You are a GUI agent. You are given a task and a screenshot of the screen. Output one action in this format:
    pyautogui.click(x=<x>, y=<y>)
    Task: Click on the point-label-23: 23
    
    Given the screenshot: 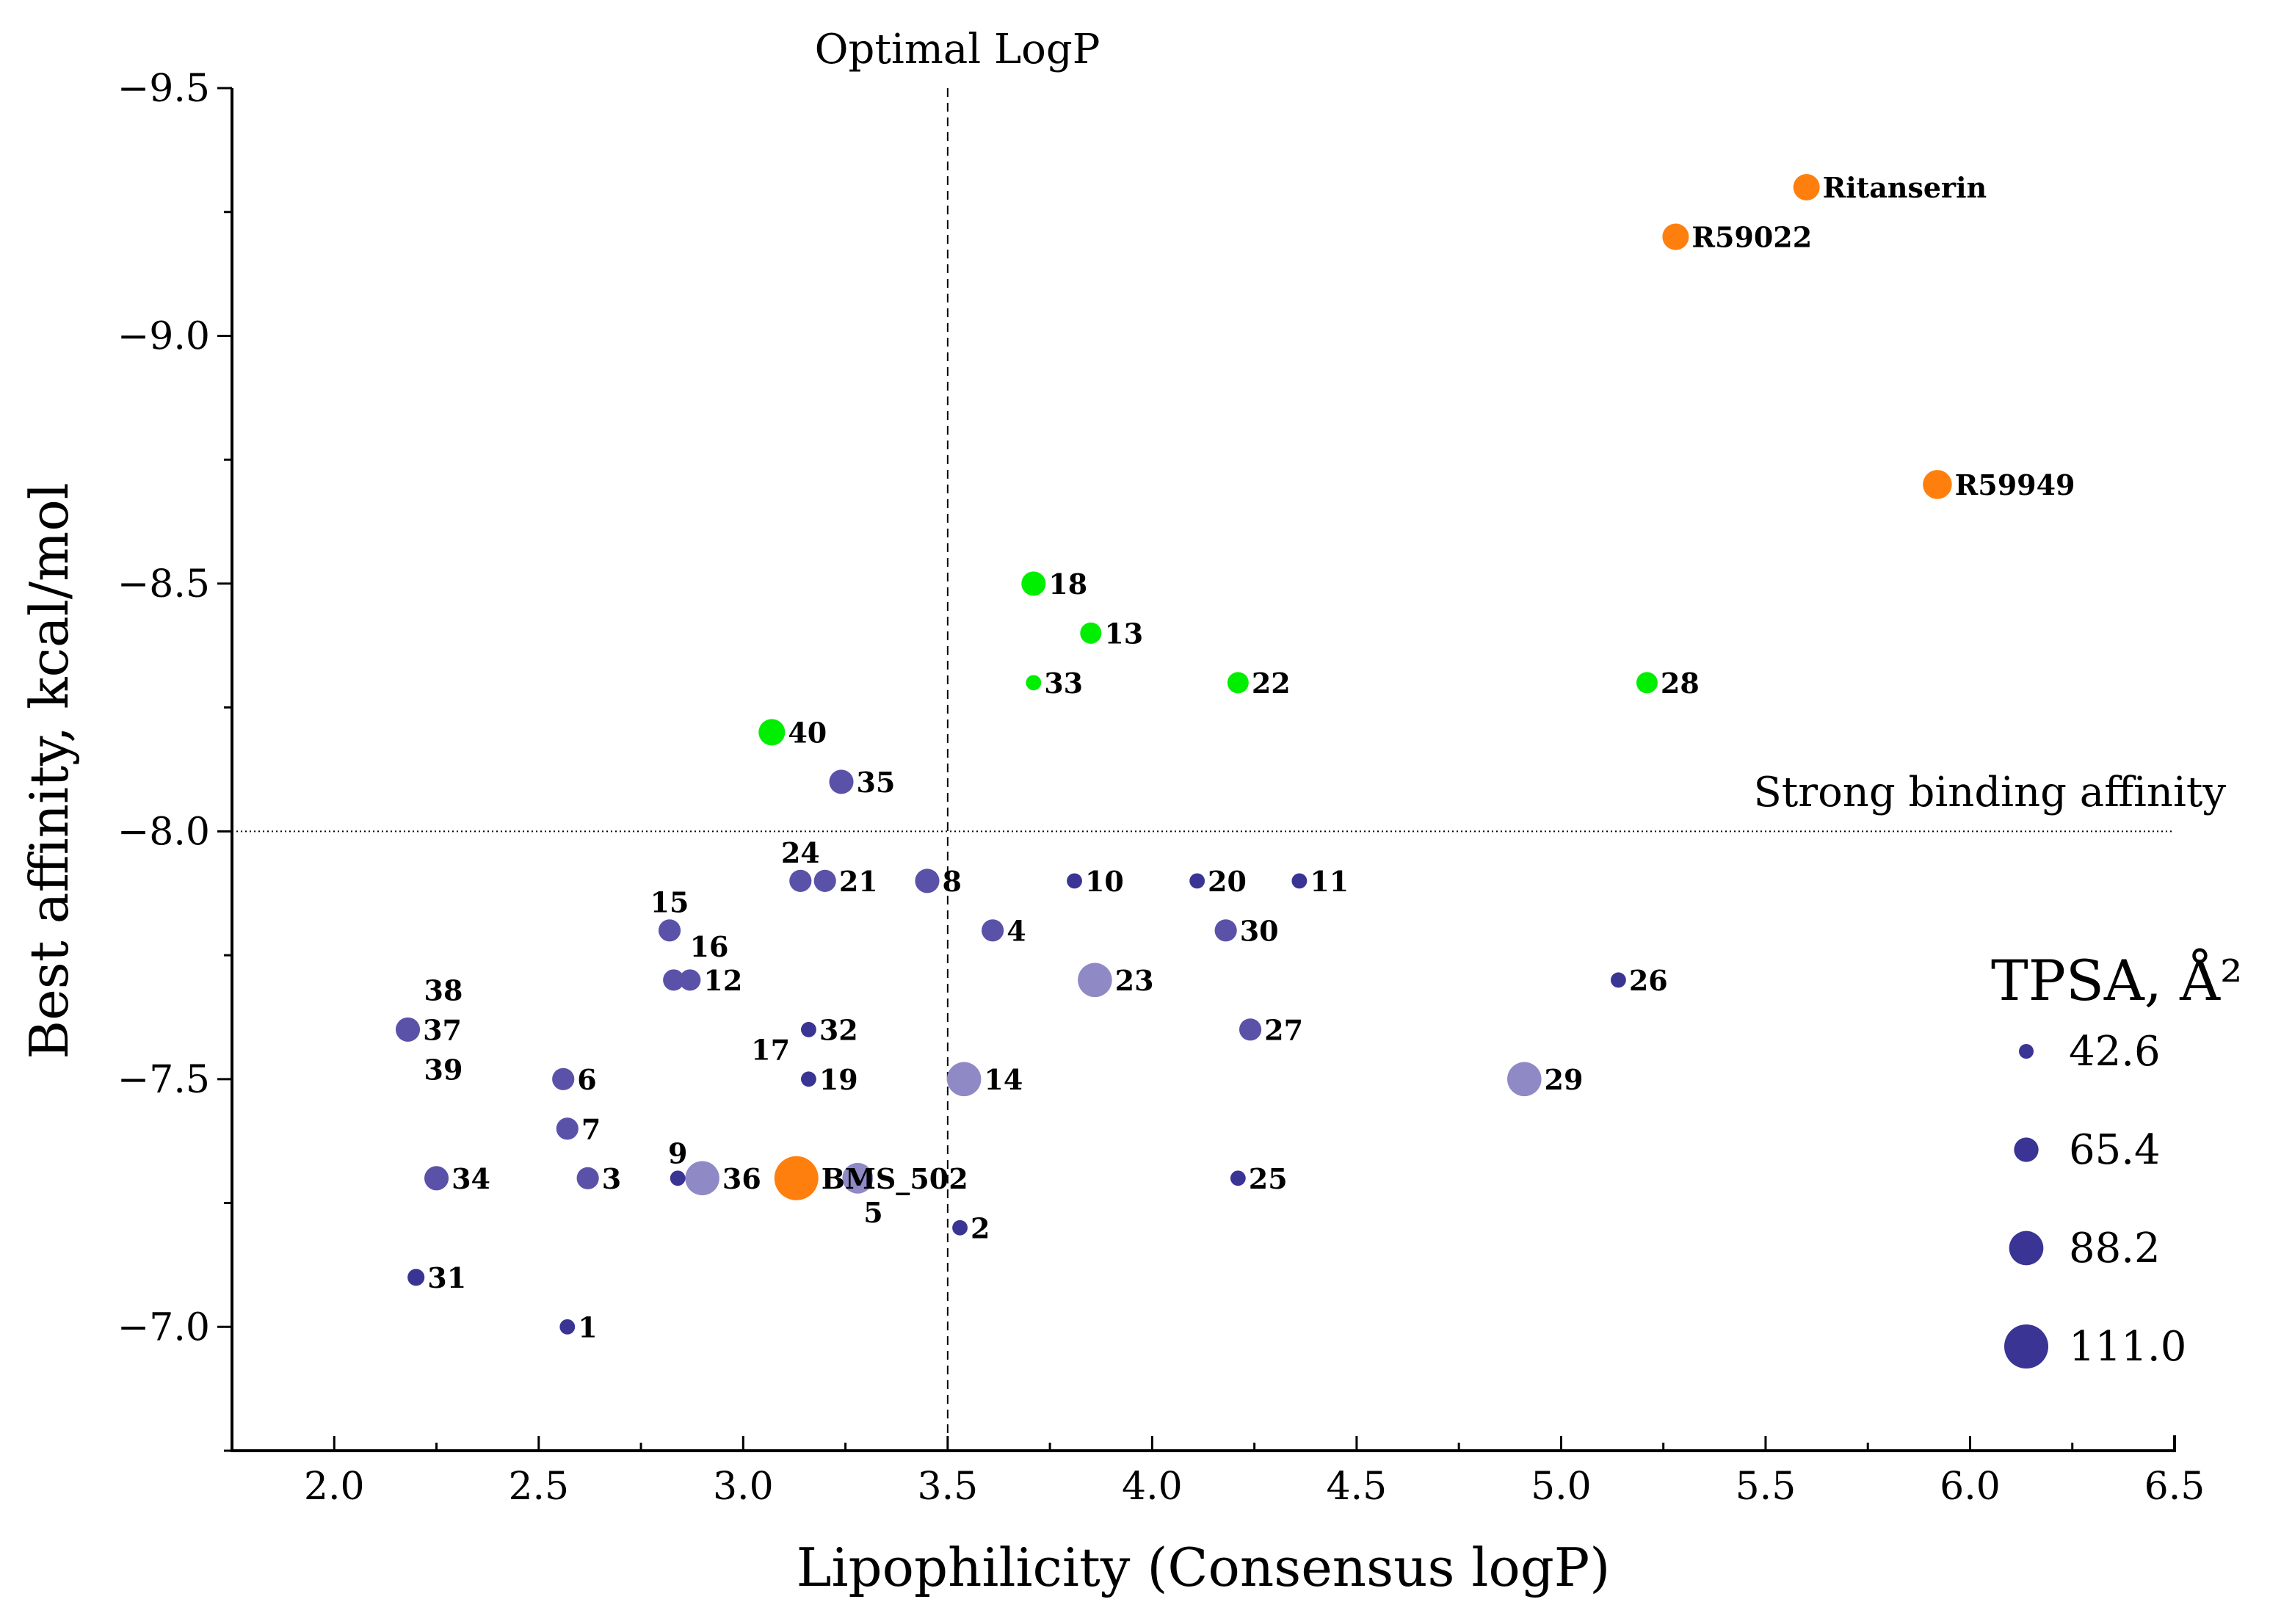 What is the action you would take?
    pyautogui.click(x=1134, y=980)
    